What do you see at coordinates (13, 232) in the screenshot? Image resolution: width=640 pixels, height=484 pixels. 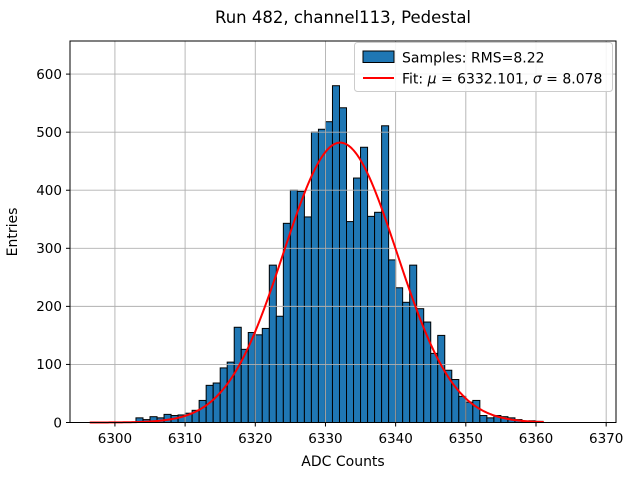 I see `y-axis-label: Entries` at bounding box center [13, 232].